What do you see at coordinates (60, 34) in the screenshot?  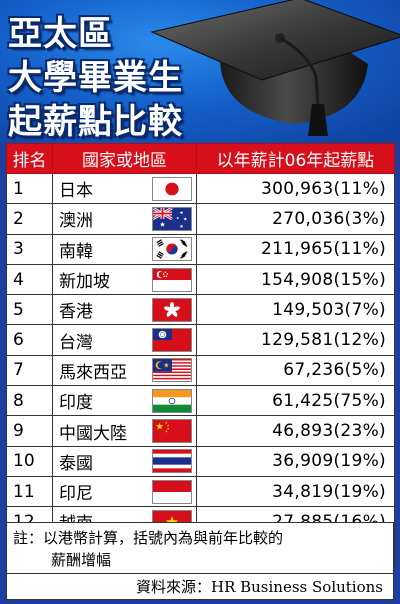 I see `title-line-1: 亞太區` at bounding box center [60, 34].